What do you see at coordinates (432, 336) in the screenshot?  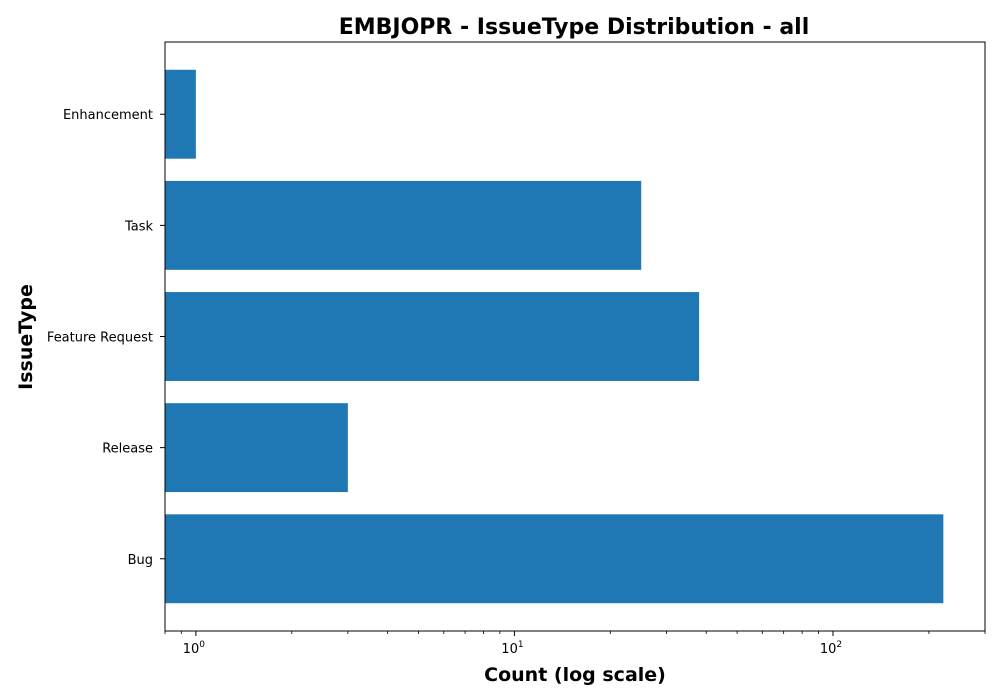 I see `bar-feature-request` at bounding box center [432, 336].